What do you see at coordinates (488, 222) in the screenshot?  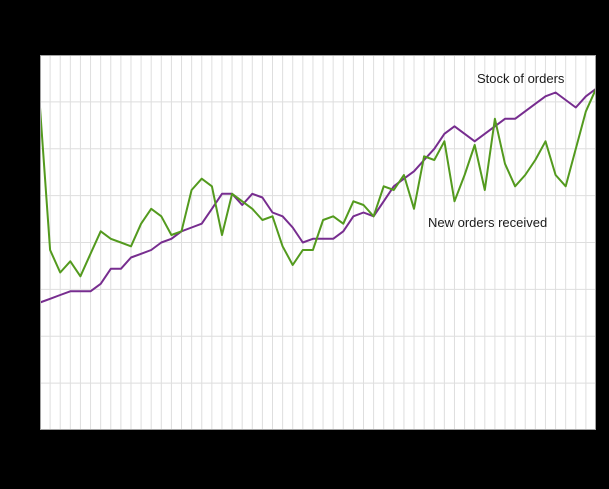 I see `series-label-new-orders-received: New orders received` at bounding box center [488, 222].